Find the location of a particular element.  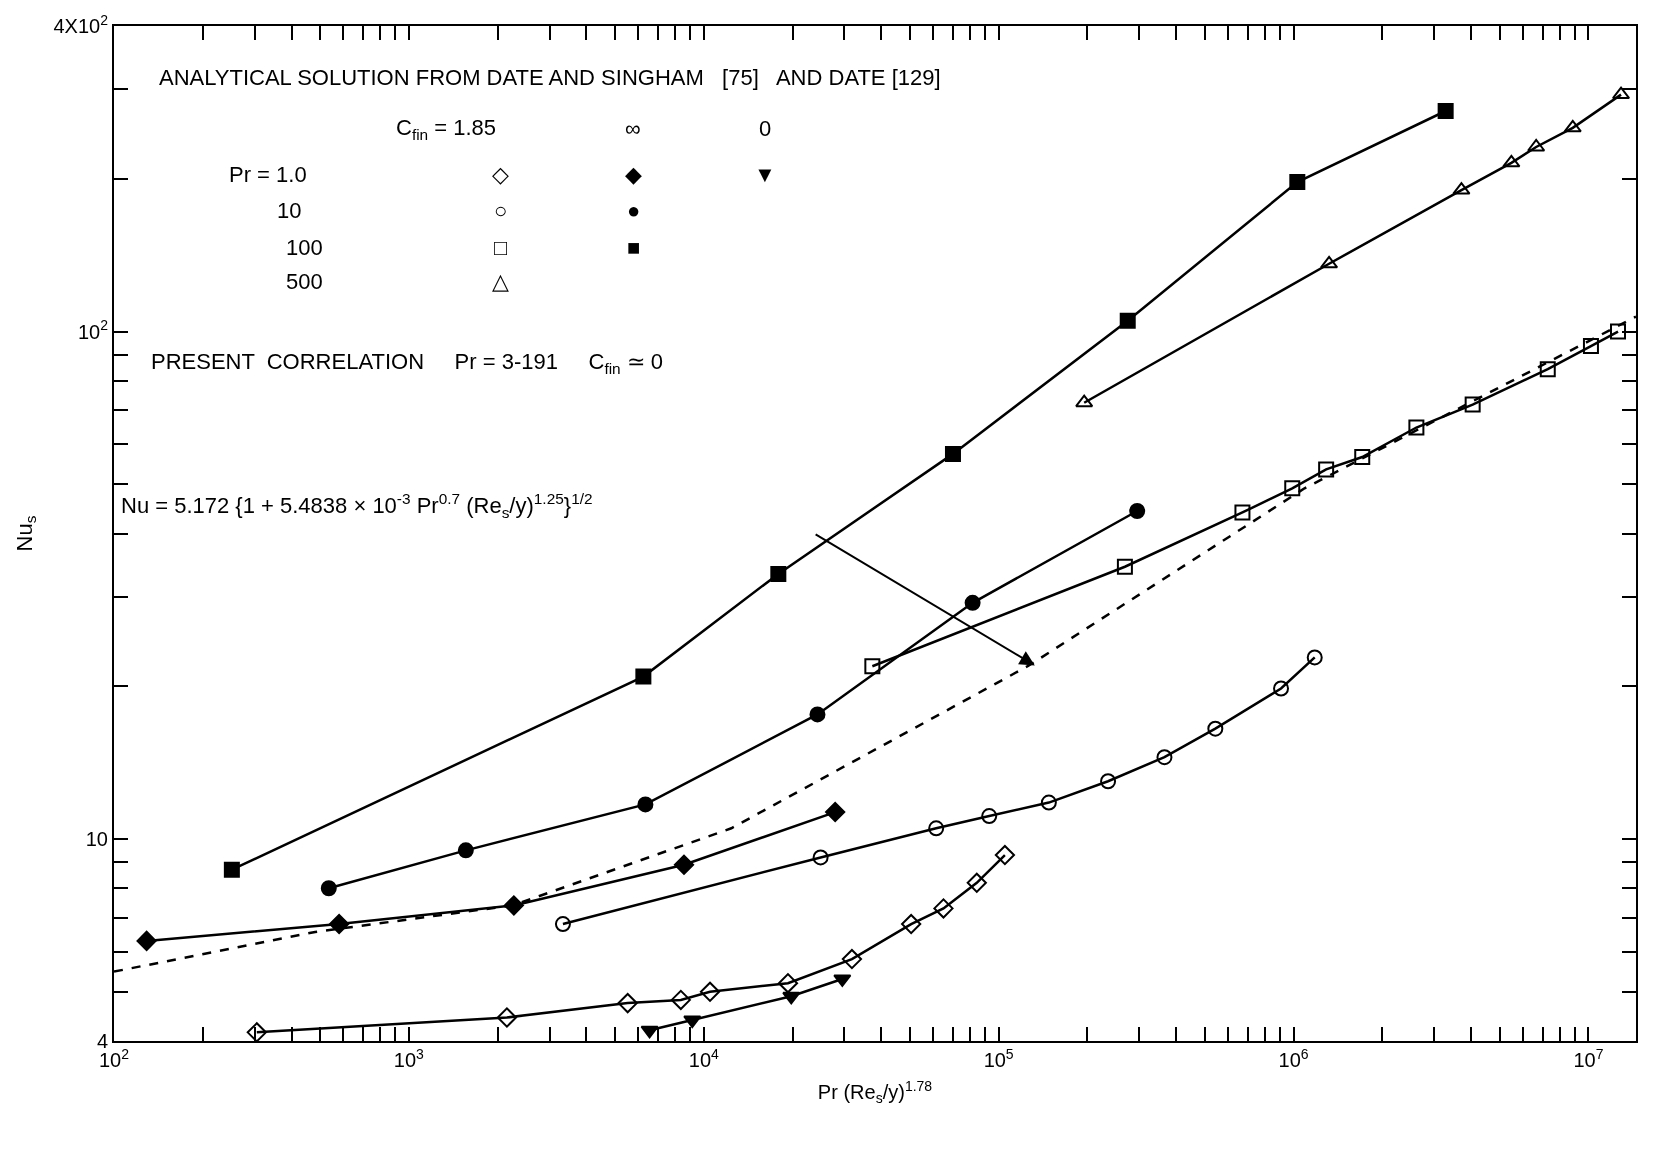

annotation: △ is located at coordinates (500, 281).